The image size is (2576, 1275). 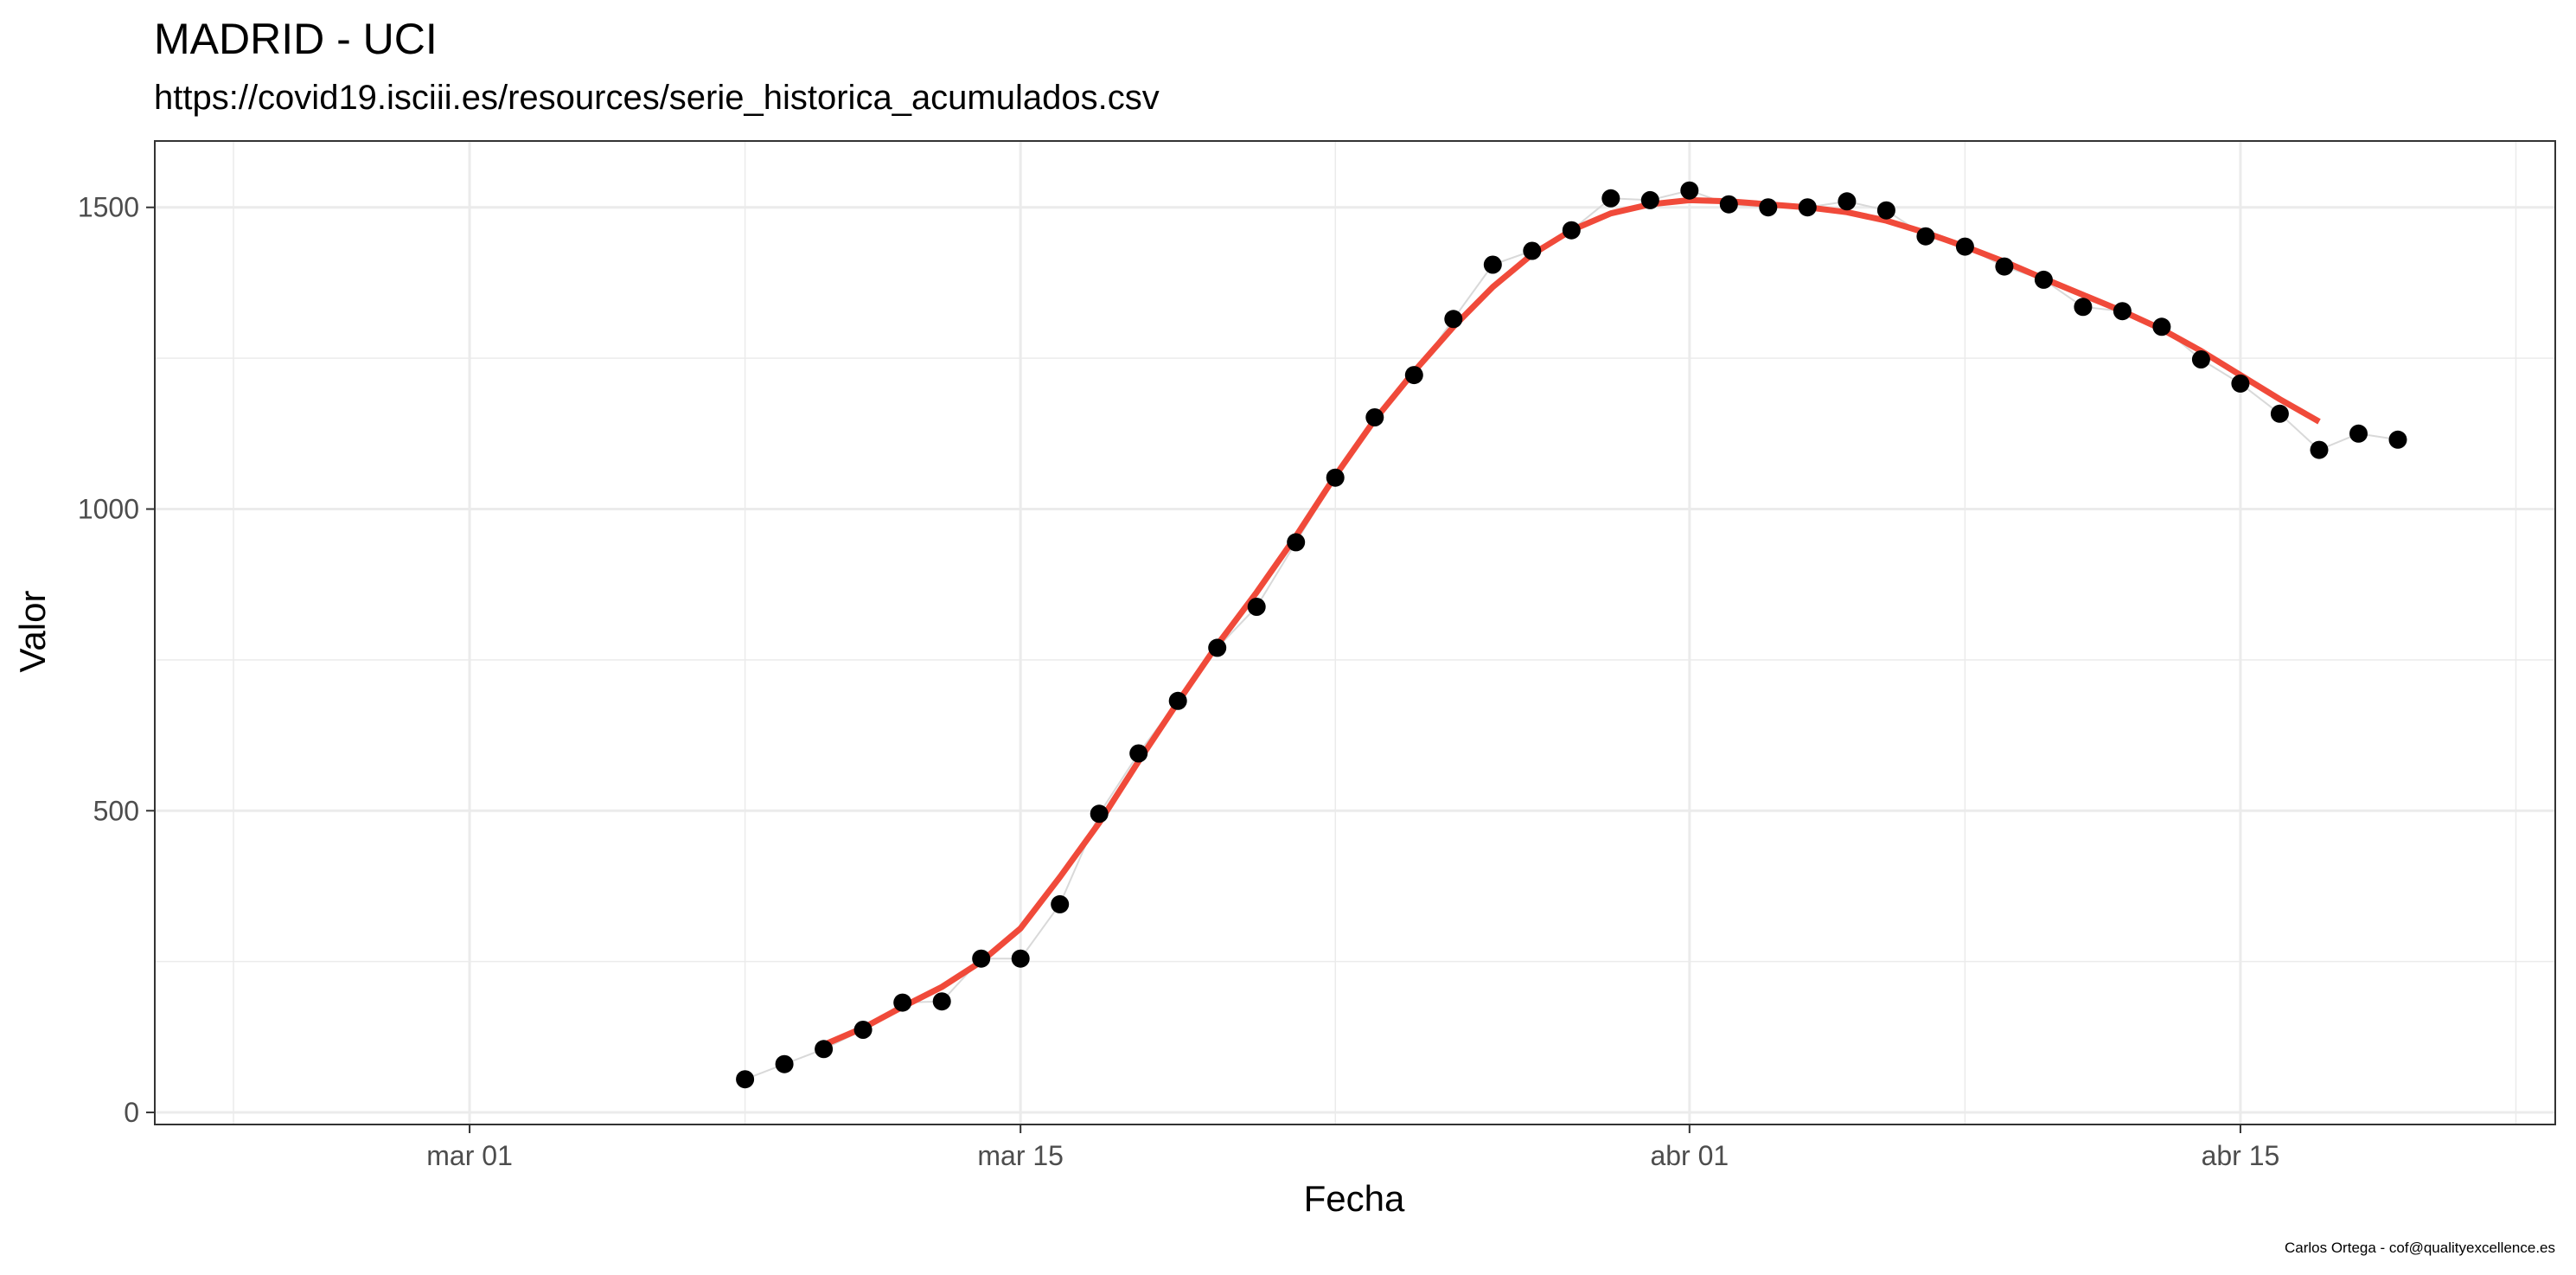 I want to click on y-tick-label: 500, so click(x=116, y=810).